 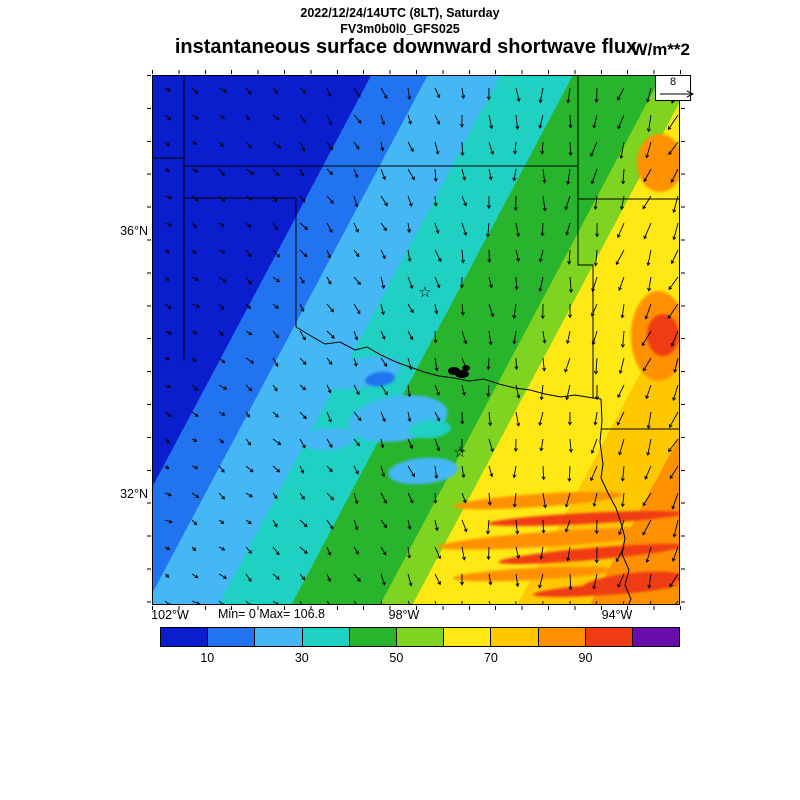 I want to click on flux-patch, so click(x=663, y=335).